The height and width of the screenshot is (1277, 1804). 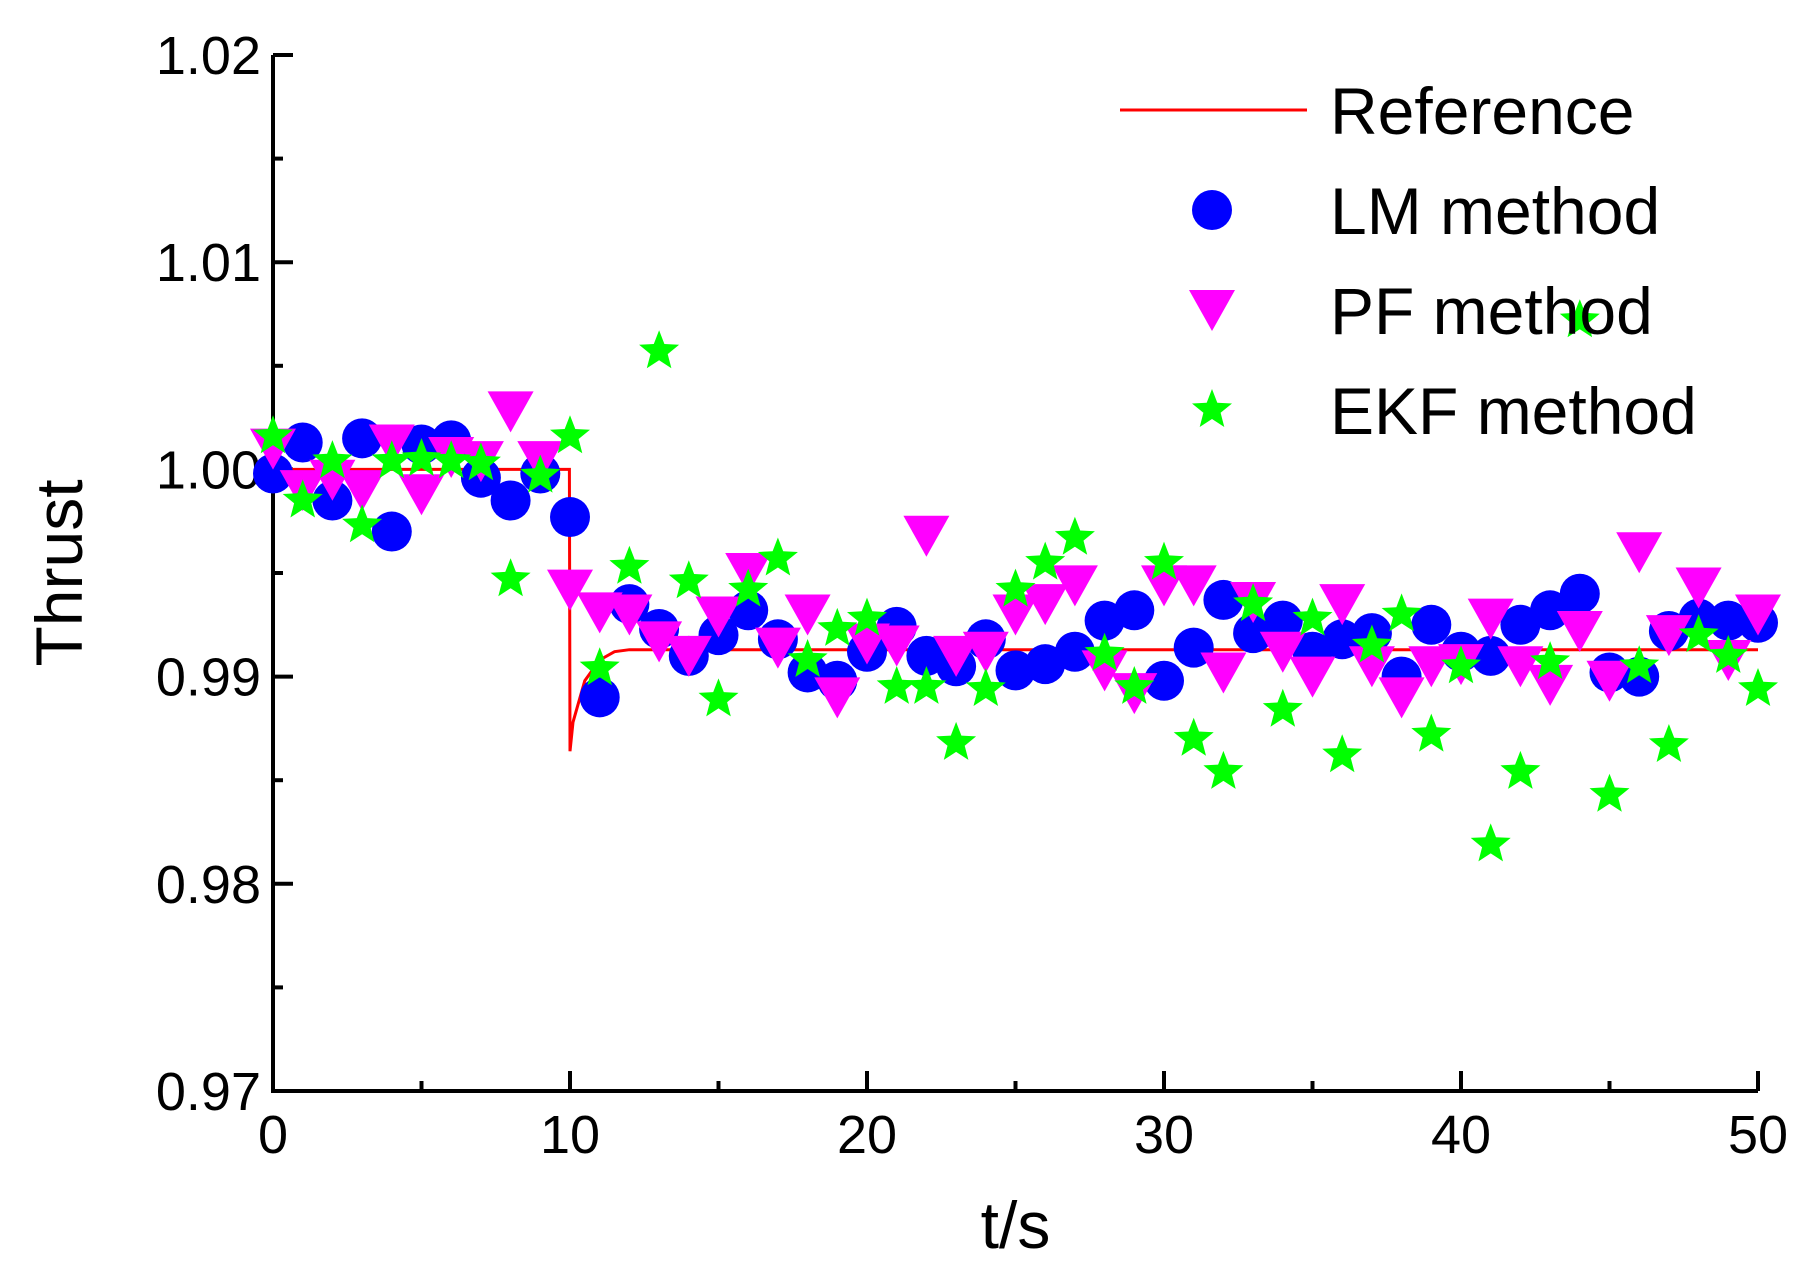 What do you see at coordinates (1212, 210) in the screenshot?
I see `legend-lm-swatch` at bounding box center [1212, 210].